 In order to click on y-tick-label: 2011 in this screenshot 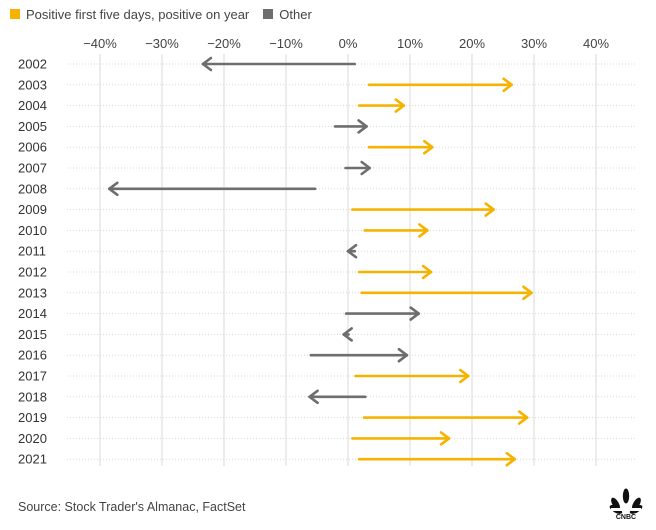, I will do `click(32, 251)`.